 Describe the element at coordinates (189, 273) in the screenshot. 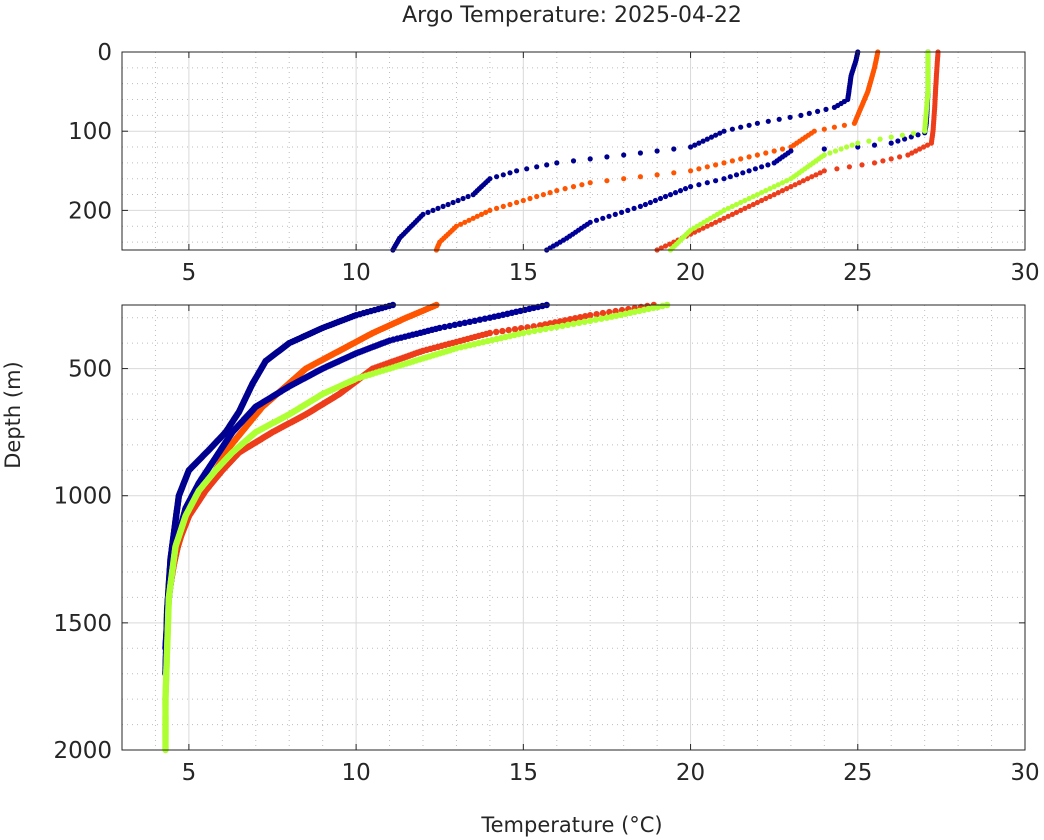

I see `x-tick-label: 5` at that location.